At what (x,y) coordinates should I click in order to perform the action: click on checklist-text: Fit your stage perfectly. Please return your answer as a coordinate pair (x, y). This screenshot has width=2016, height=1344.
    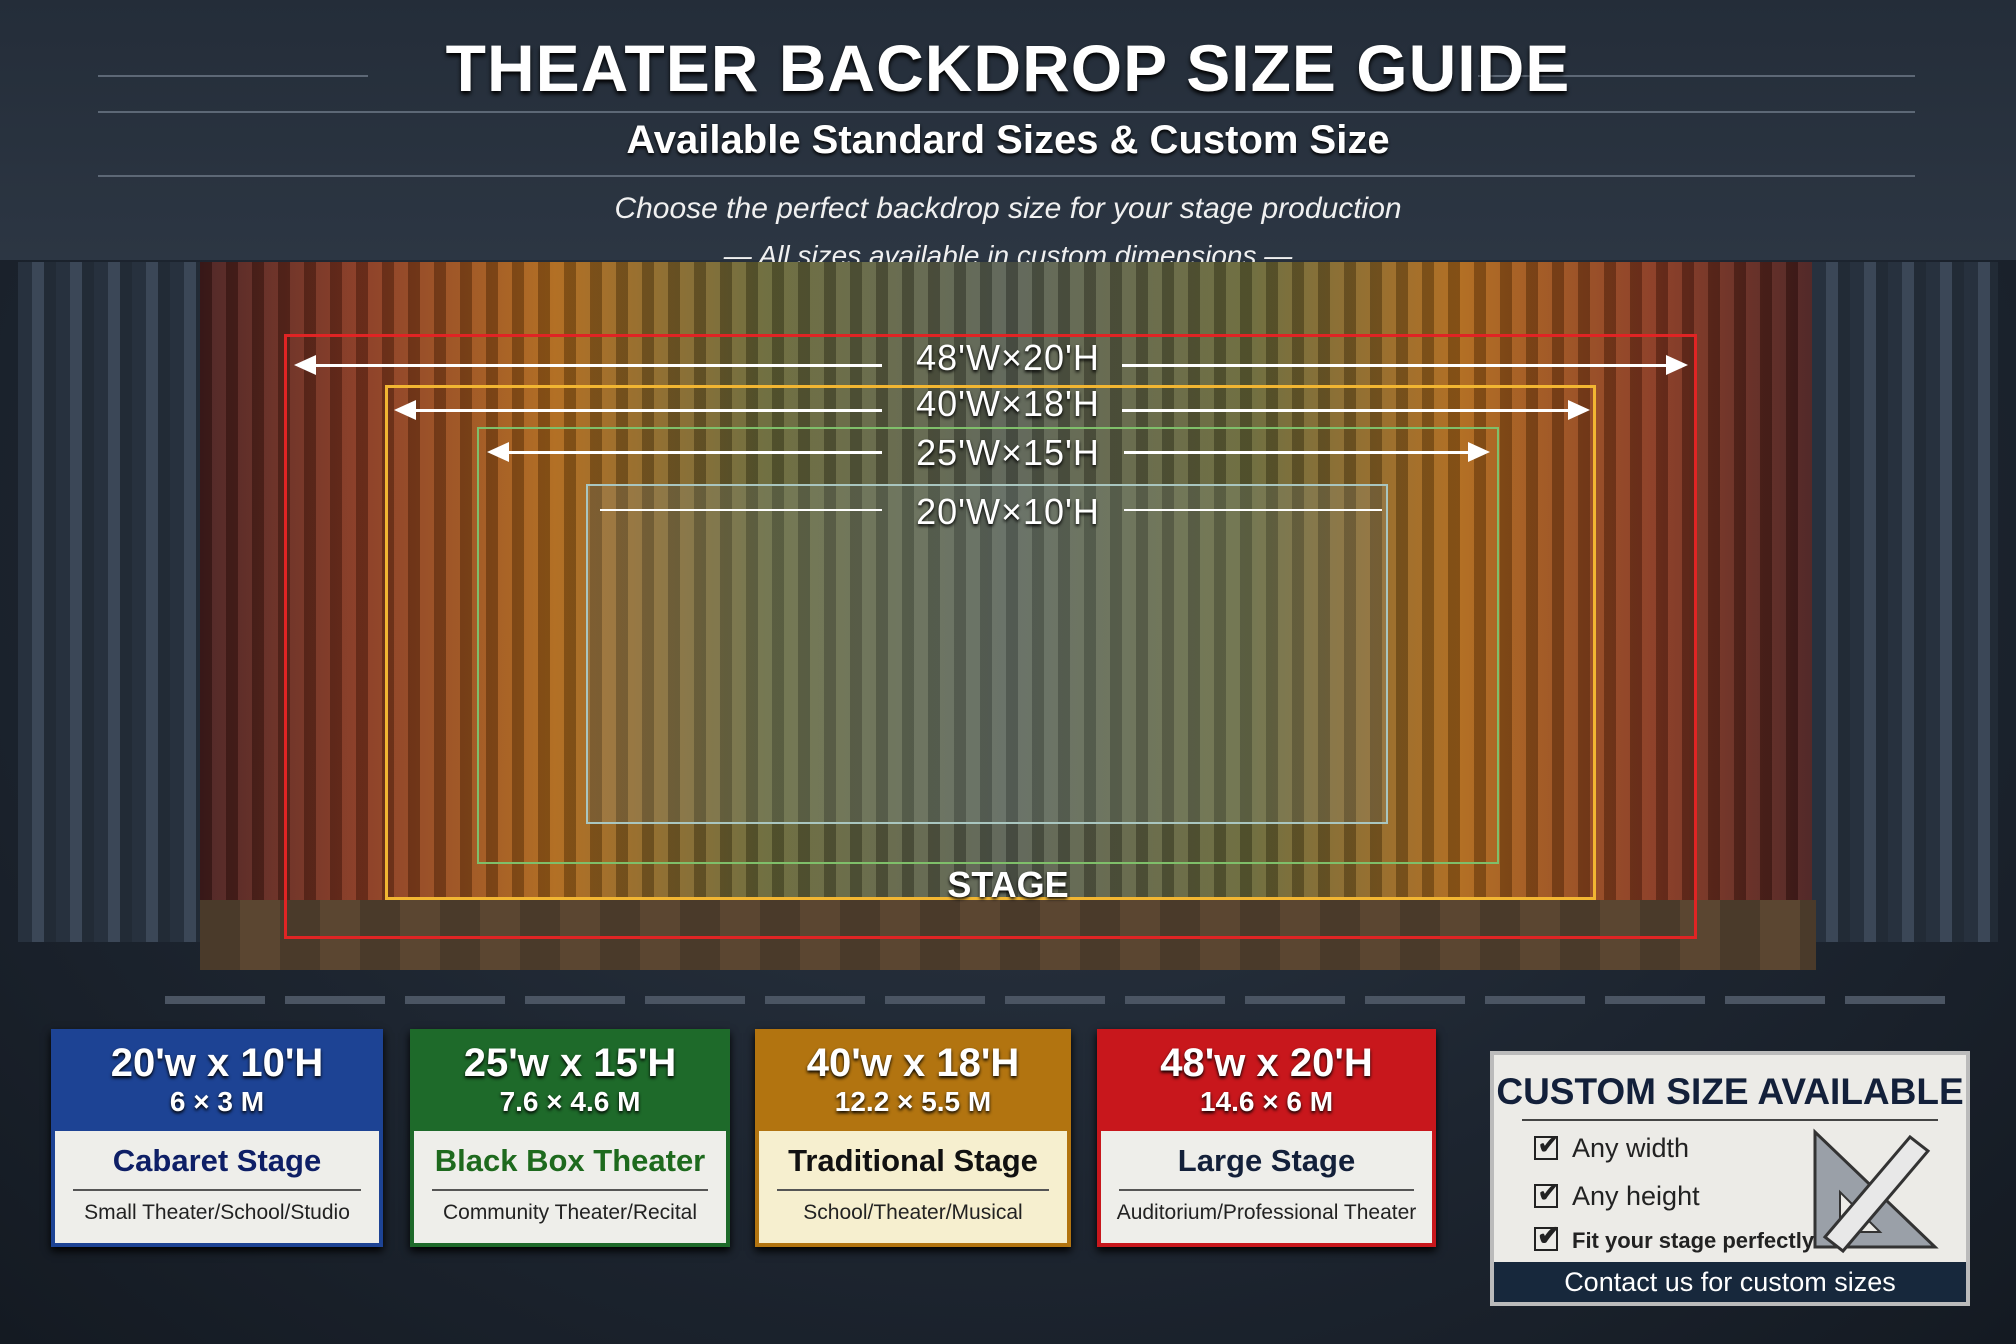
    Looking at the image, I should click on (1693, 1240).